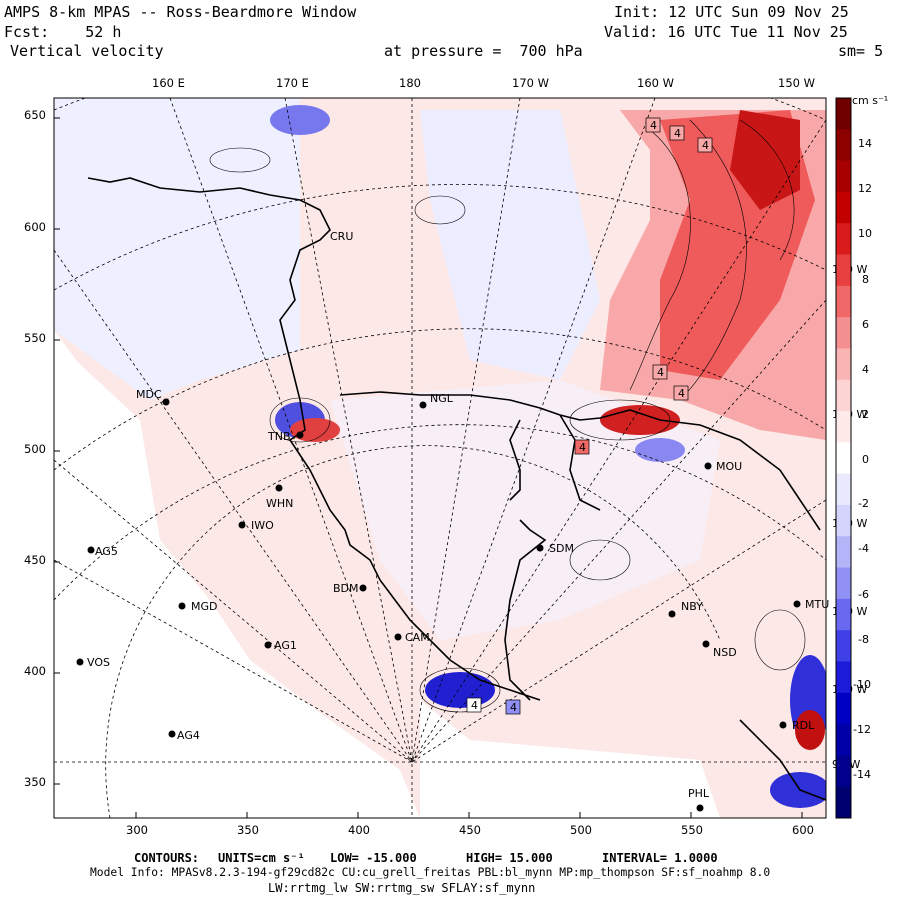 This screenshot has height=900, width=900. Describe the element at coordinates (865, 233) in the screenshot. I see `colorbar-label: 10` at that location.